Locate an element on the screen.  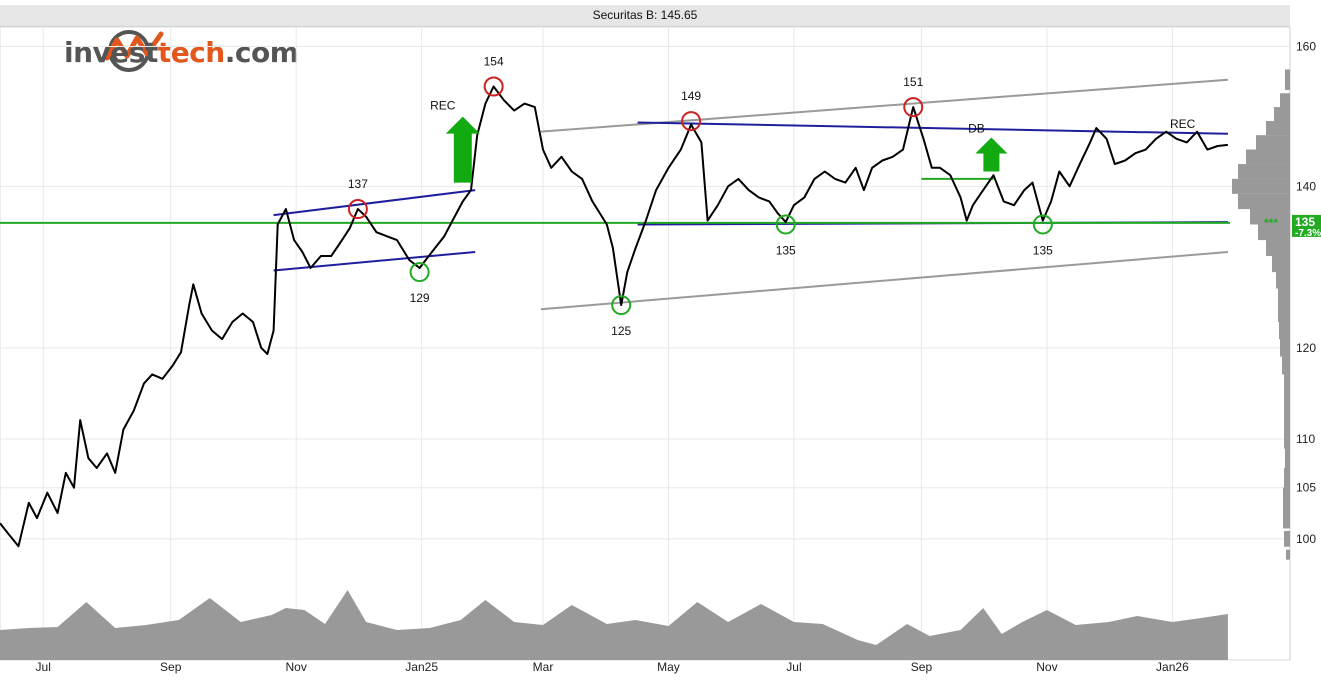
x-tick-label: Jan25 is located at coordinates (421, 667).